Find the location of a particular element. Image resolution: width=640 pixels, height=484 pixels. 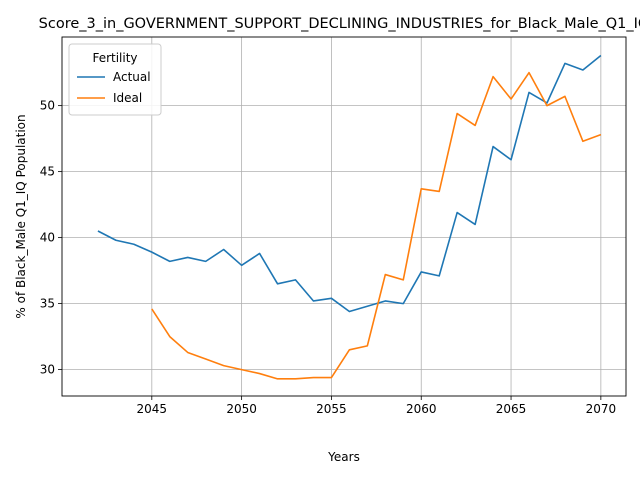

legend-label-ideal: Ideal is located at coordinates (127, 98).